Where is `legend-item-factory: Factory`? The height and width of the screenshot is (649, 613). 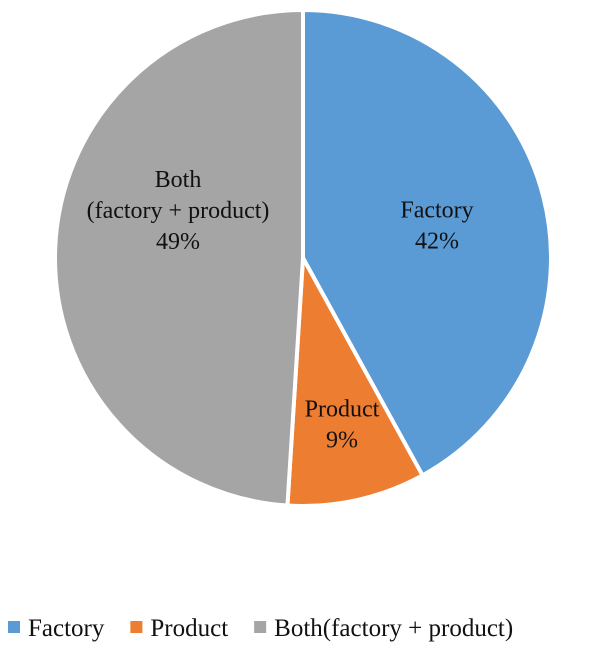 legend-item-factory: Factory is located at coordinates (56, 628).